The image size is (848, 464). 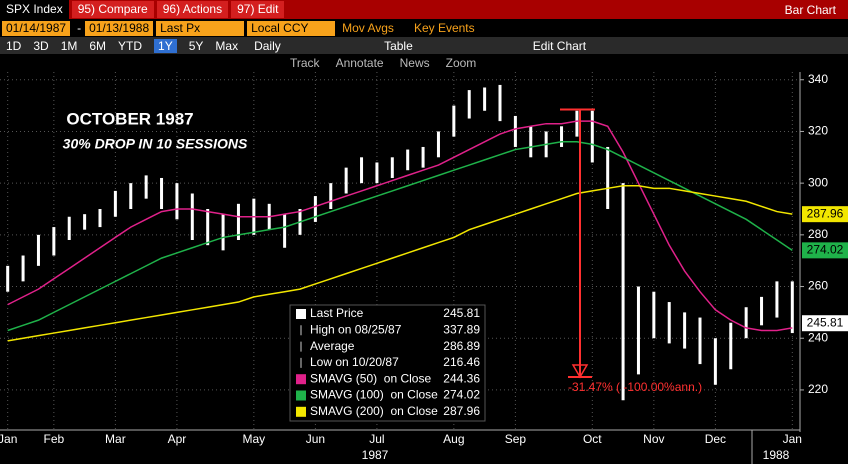 I want to click on legend-label: SMAVG (50) on Close, so click(x=370, y=378).